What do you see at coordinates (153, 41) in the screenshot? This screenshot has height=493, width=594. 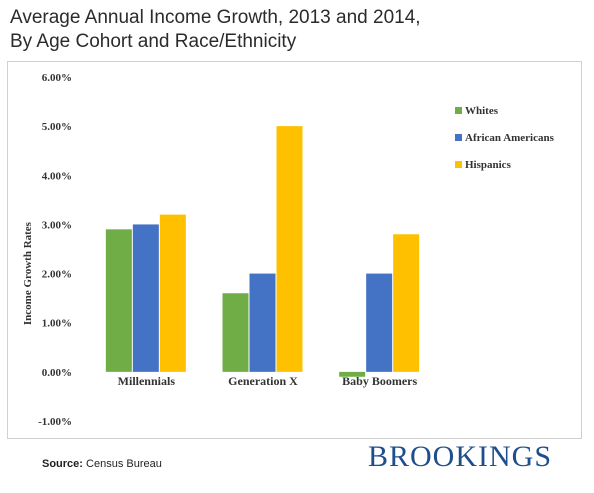 I see `title-line-2: By Age Cohort and Race/Ethnicity` at bounding box center [153, 41].